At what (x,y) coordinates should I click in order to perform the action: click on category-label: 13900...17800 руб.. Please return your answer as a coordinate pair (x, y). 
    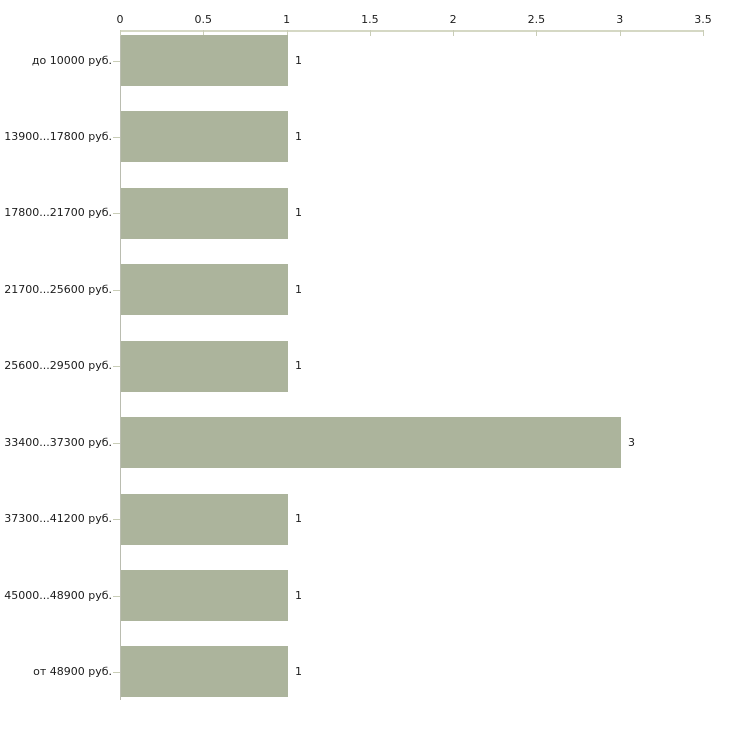
    Looking at the image, I should click on (58, 136).